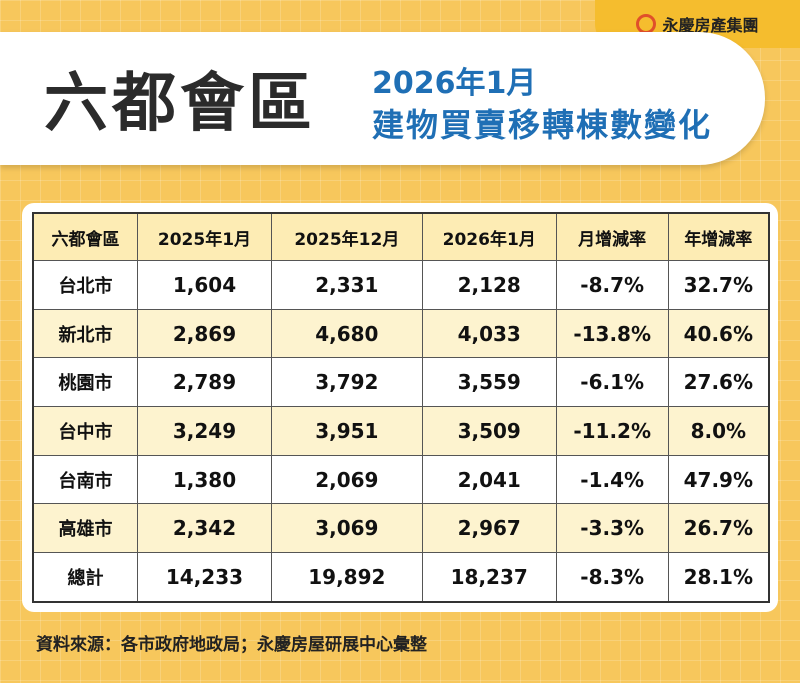 Image resolution: width=800 pixels, height=683 pixels. I want to click on table-row: 高雄市 2,342 3,069 2,967 -3.3% 26.7%, so click(401, 528).